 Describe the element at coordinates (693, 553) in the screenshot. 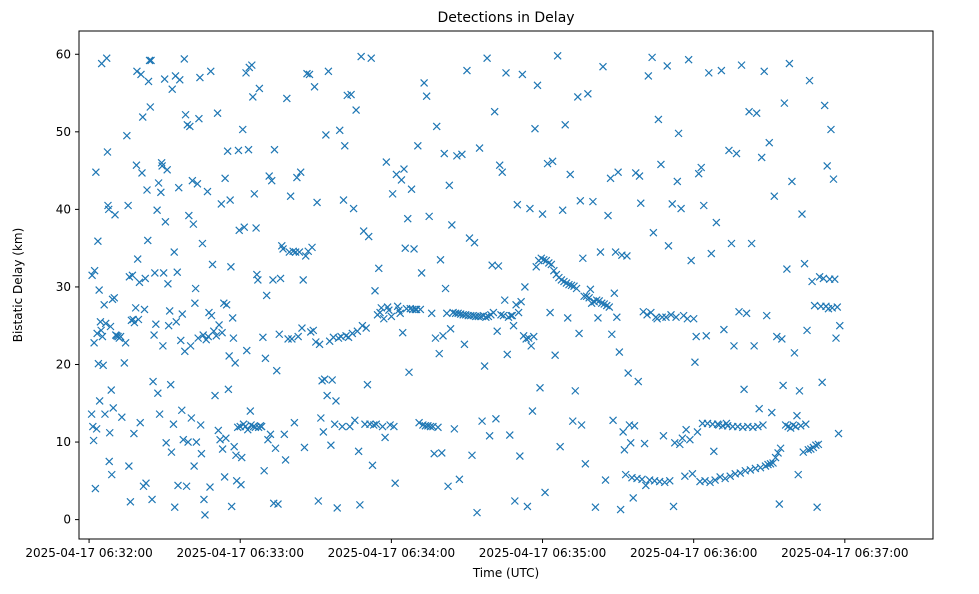

I see `x-tick-label: 2025-04-17 06:36:00` at that location.